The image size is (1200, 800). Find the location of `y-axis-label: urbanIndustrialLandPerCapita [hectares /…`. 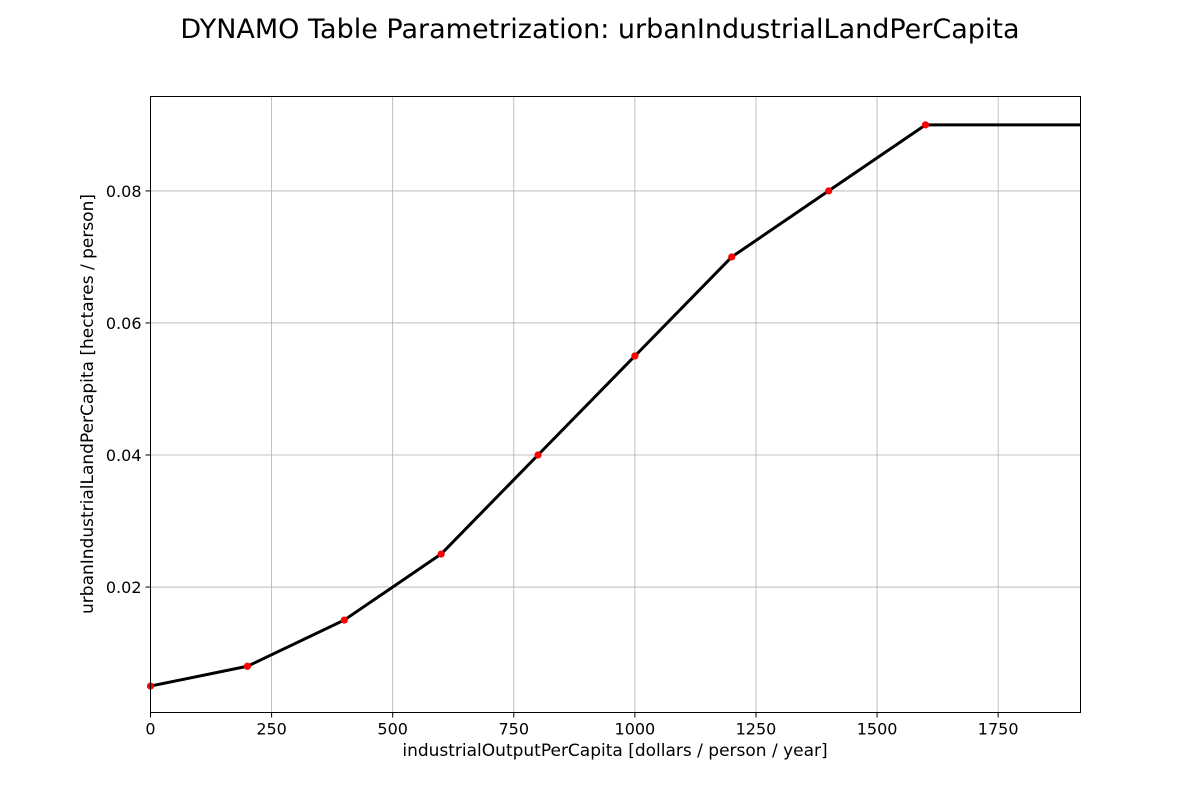

y-axis-label: urbanIndustrialLandPerCapita [hectares /… is located at coordinates (88, 404).